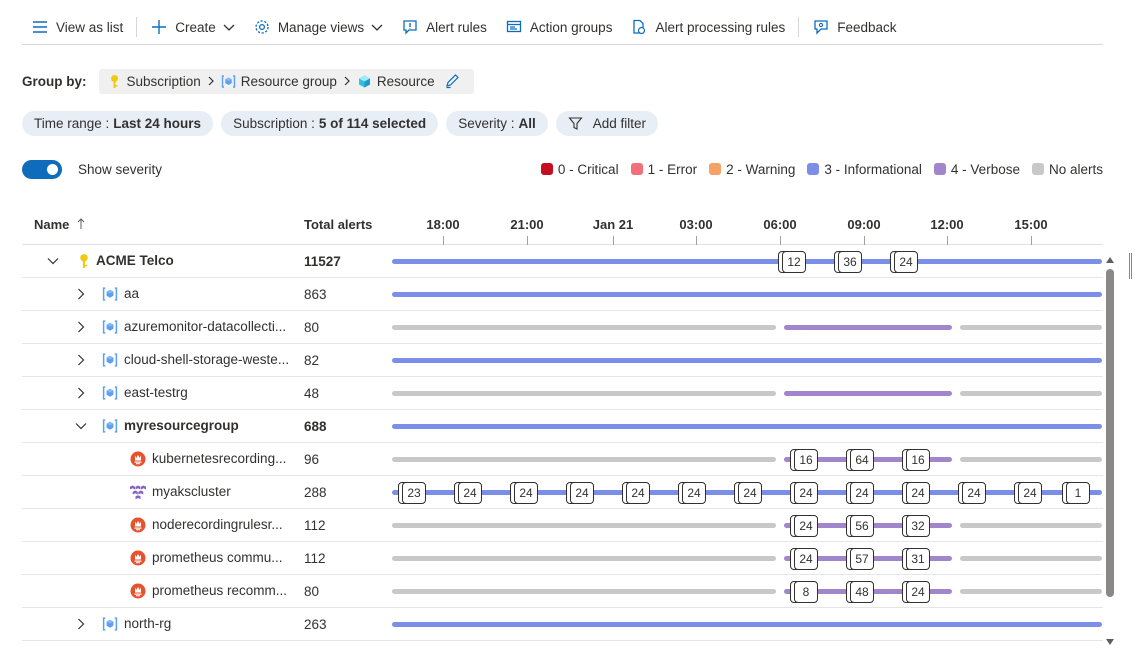 Image resolution: width=1143 pixels, height=649 pixels. I want to click on alert-processing-rules-button: Alert processing rules, so click(707, 27).